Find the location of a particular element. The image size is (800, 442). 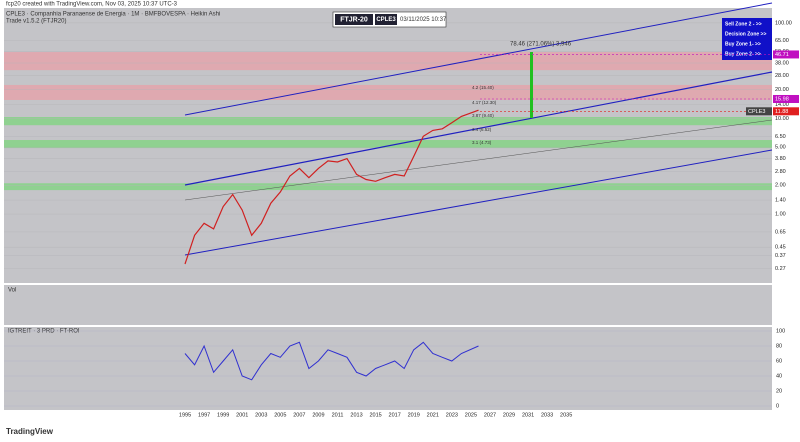

legend-box is located at coordinates (747, 39).